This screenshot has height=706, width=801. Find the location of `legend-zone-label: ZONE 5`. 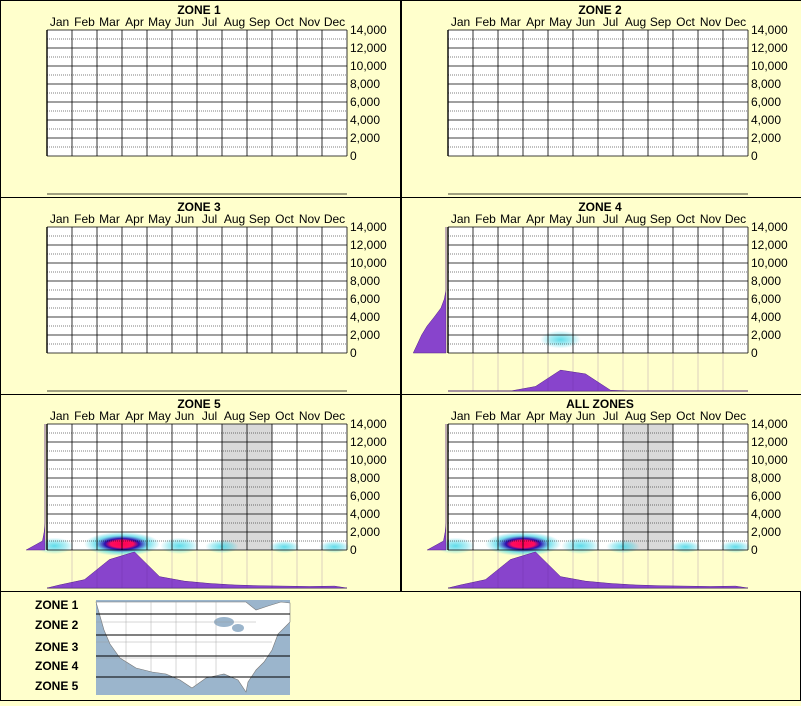

legend-zone-label: ZONE 5 is located at coordinates (57, 686).